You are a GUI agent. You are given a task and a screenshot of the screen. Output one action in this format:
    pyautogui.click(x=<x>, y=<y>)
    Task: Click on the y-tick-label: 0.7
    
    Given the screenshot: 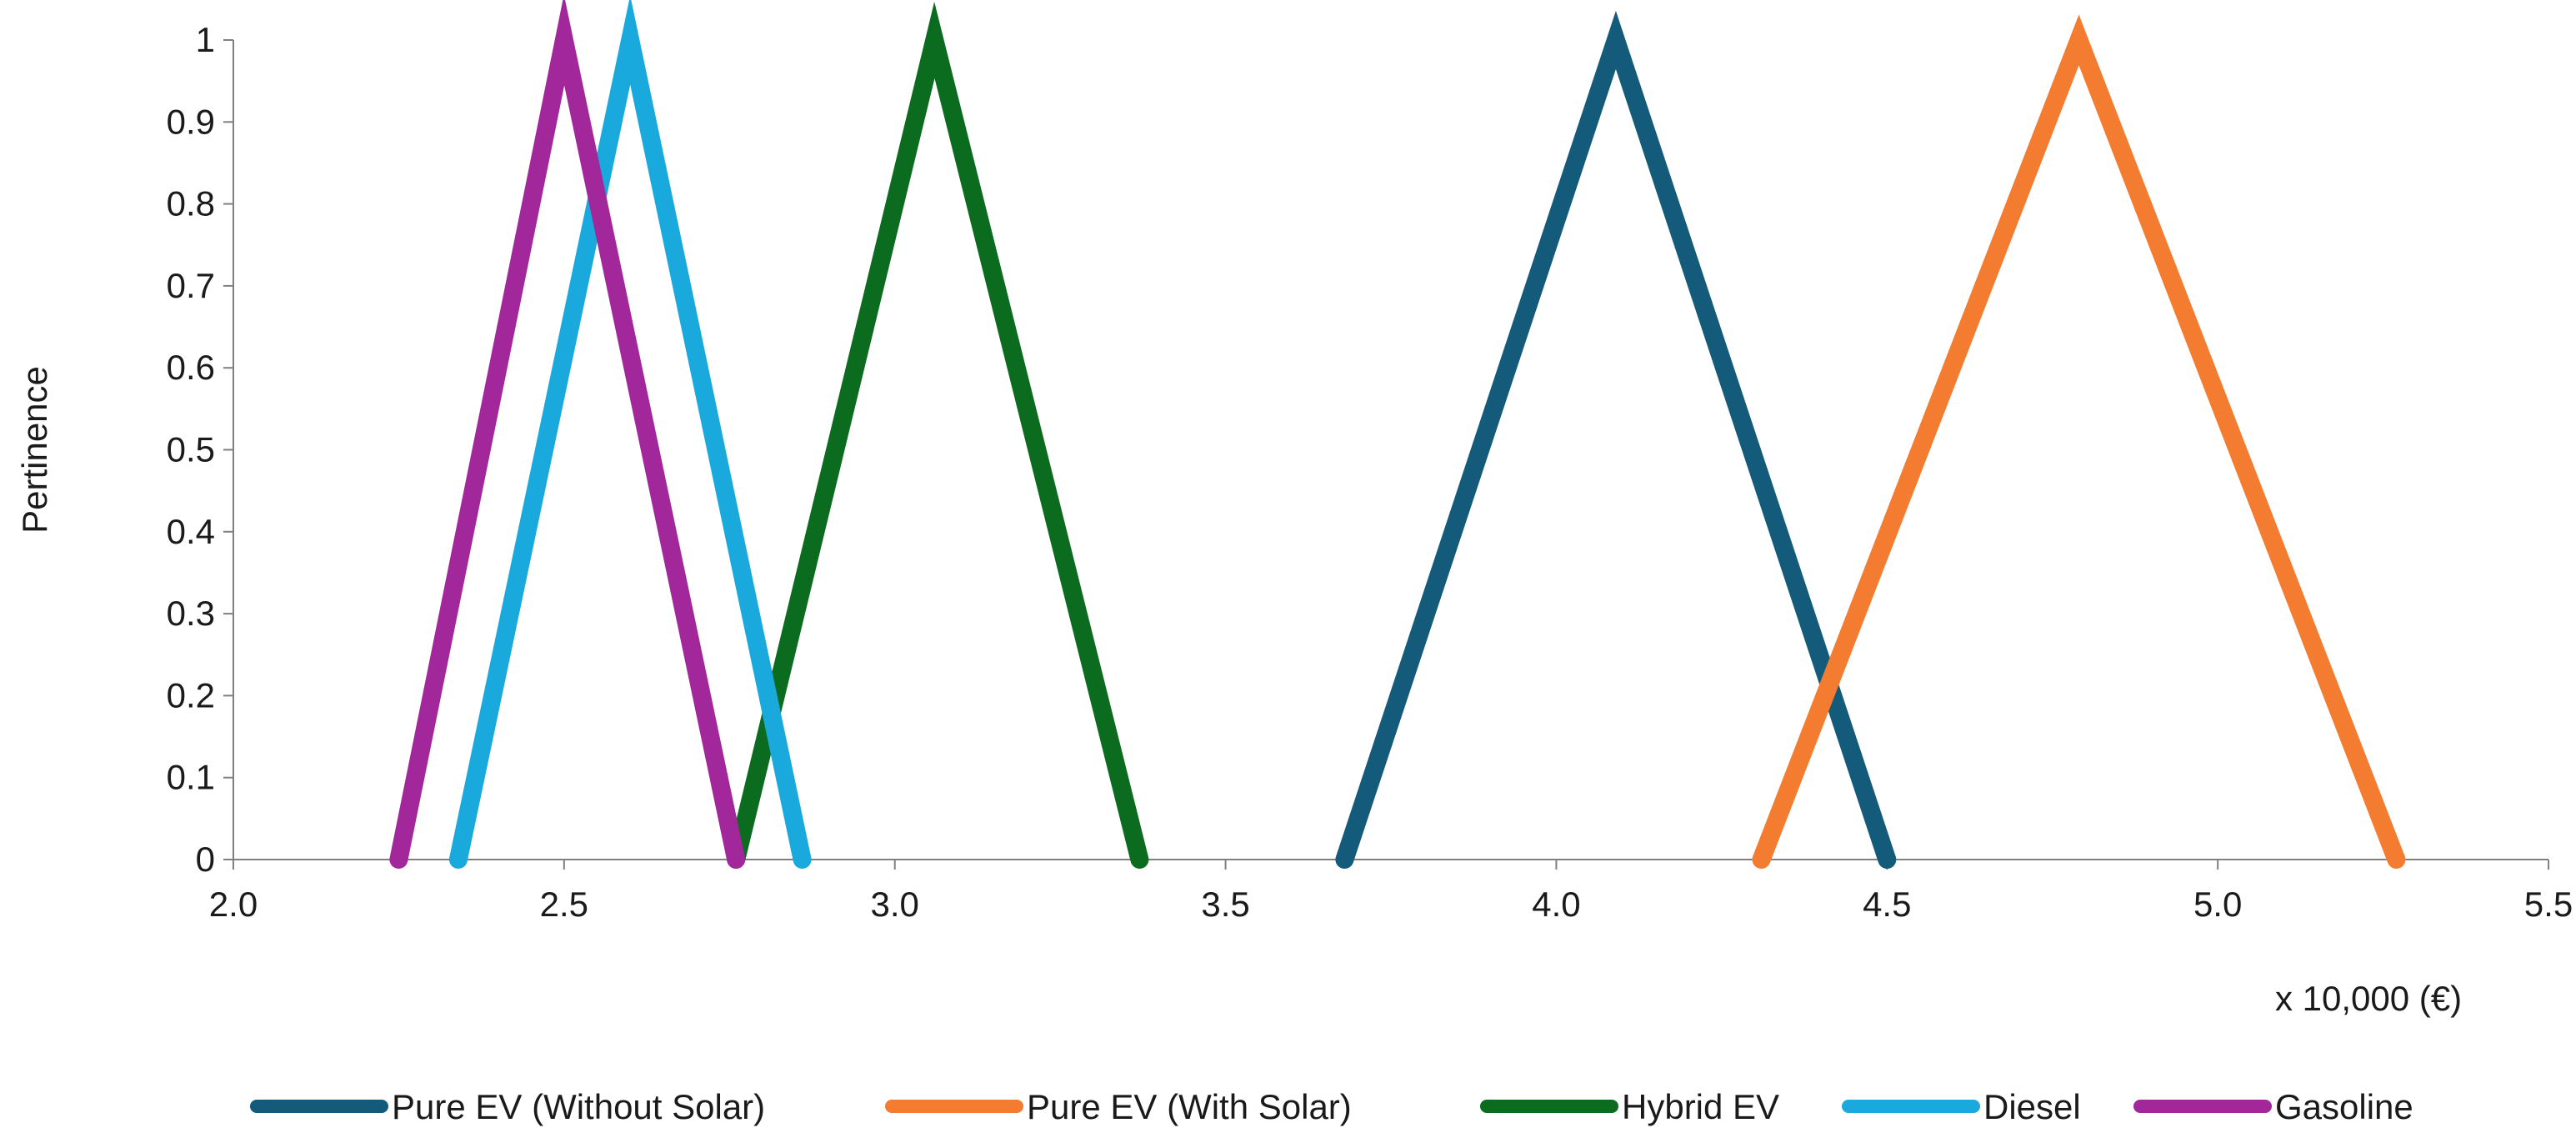 What is the action you would take?
    pyautogui.click(x=191, y=285)
    